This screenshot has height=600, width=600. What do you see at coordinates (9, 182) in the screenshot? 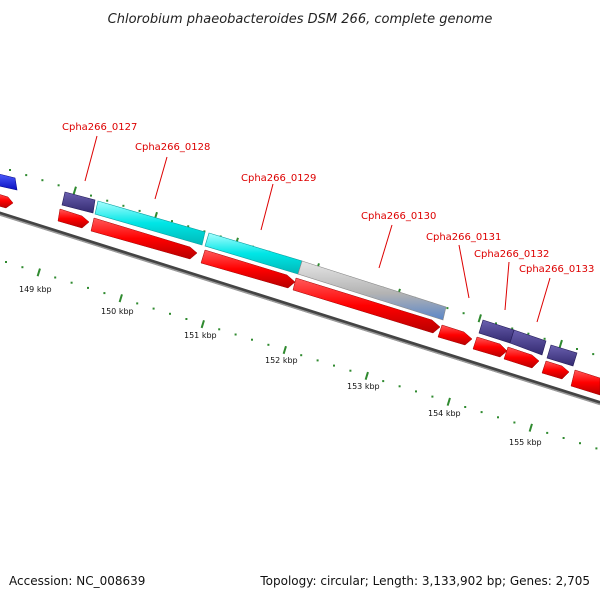
I see `gene-feature-blue` at bounding box center [9, 182].